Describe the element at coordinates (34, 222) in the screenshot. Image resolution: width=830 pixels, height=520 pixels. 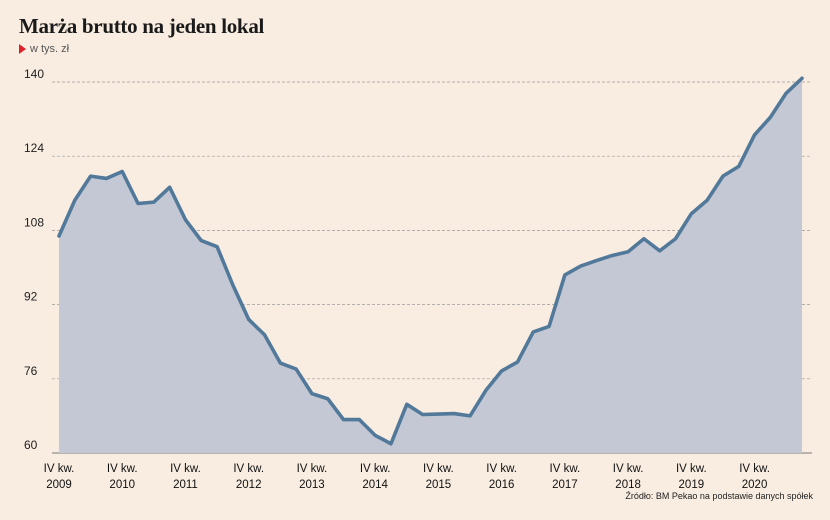
I see `y-tick-label: 108` at that location.